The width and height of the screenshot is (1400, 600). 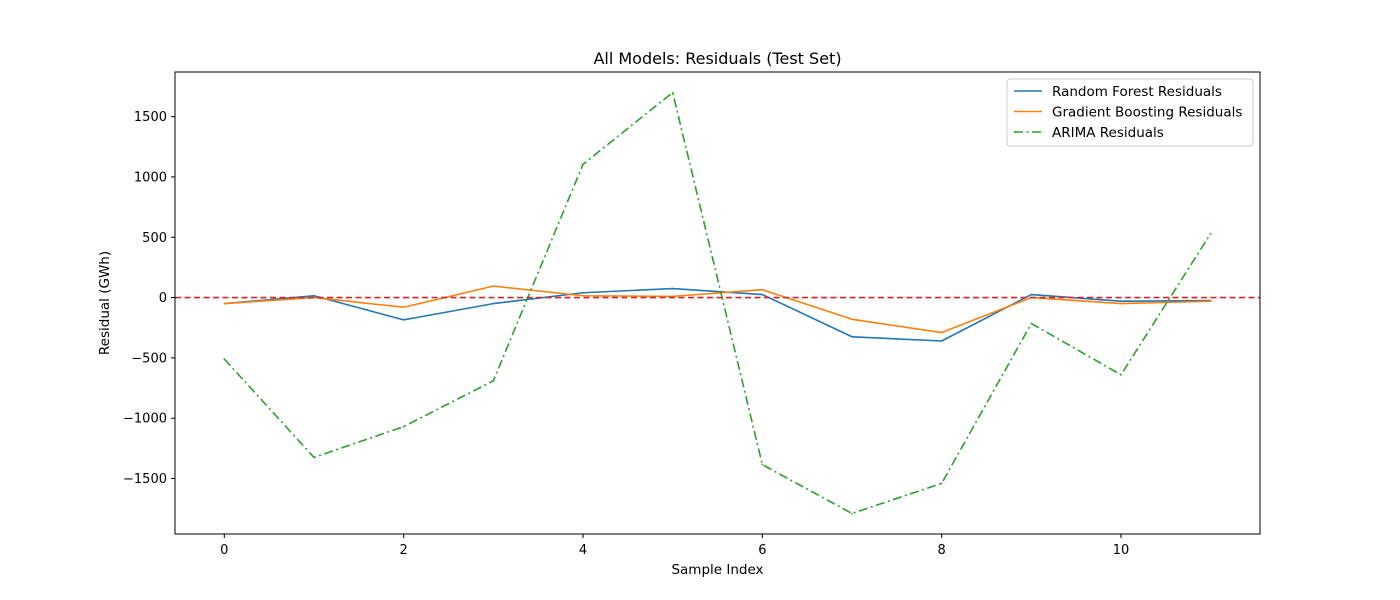 I want to click on x-tick-label: 0, so click(x=224, y=550).